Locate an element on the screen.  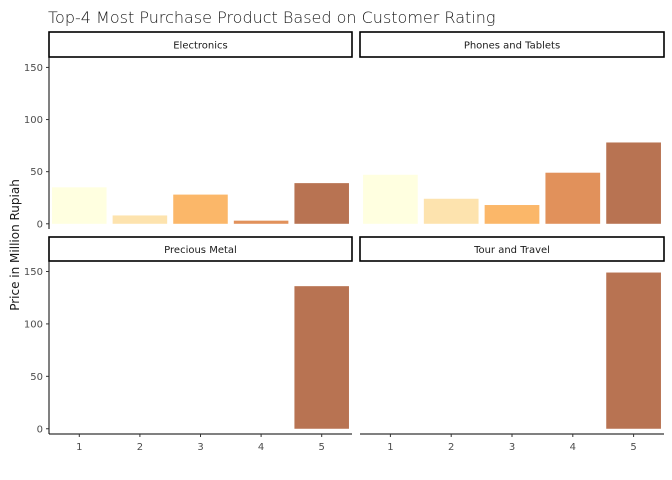
facet-strip-label: Tour and Travel is located at coordinates (511, 250).